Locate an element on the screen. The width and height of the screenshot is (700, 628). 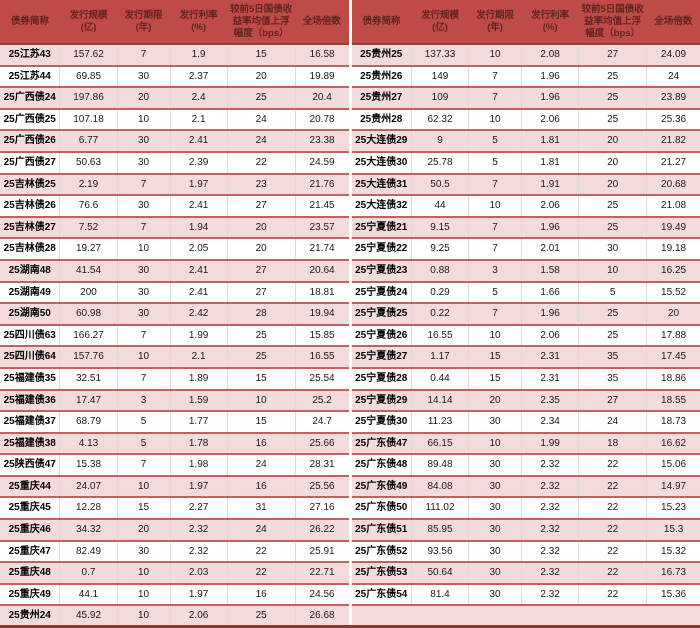
table-row: 25重庆45 12.28 15 2.27 31 27.16 is located at coordinates (174, 509).